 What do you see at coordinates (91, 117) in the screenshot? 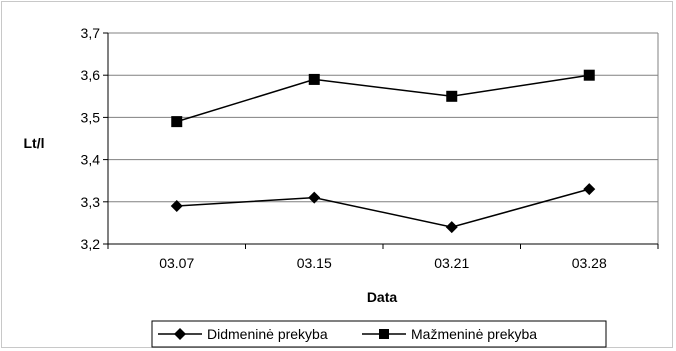
I see `y-tick-label: 3,5` at bounding box center [91, 117].